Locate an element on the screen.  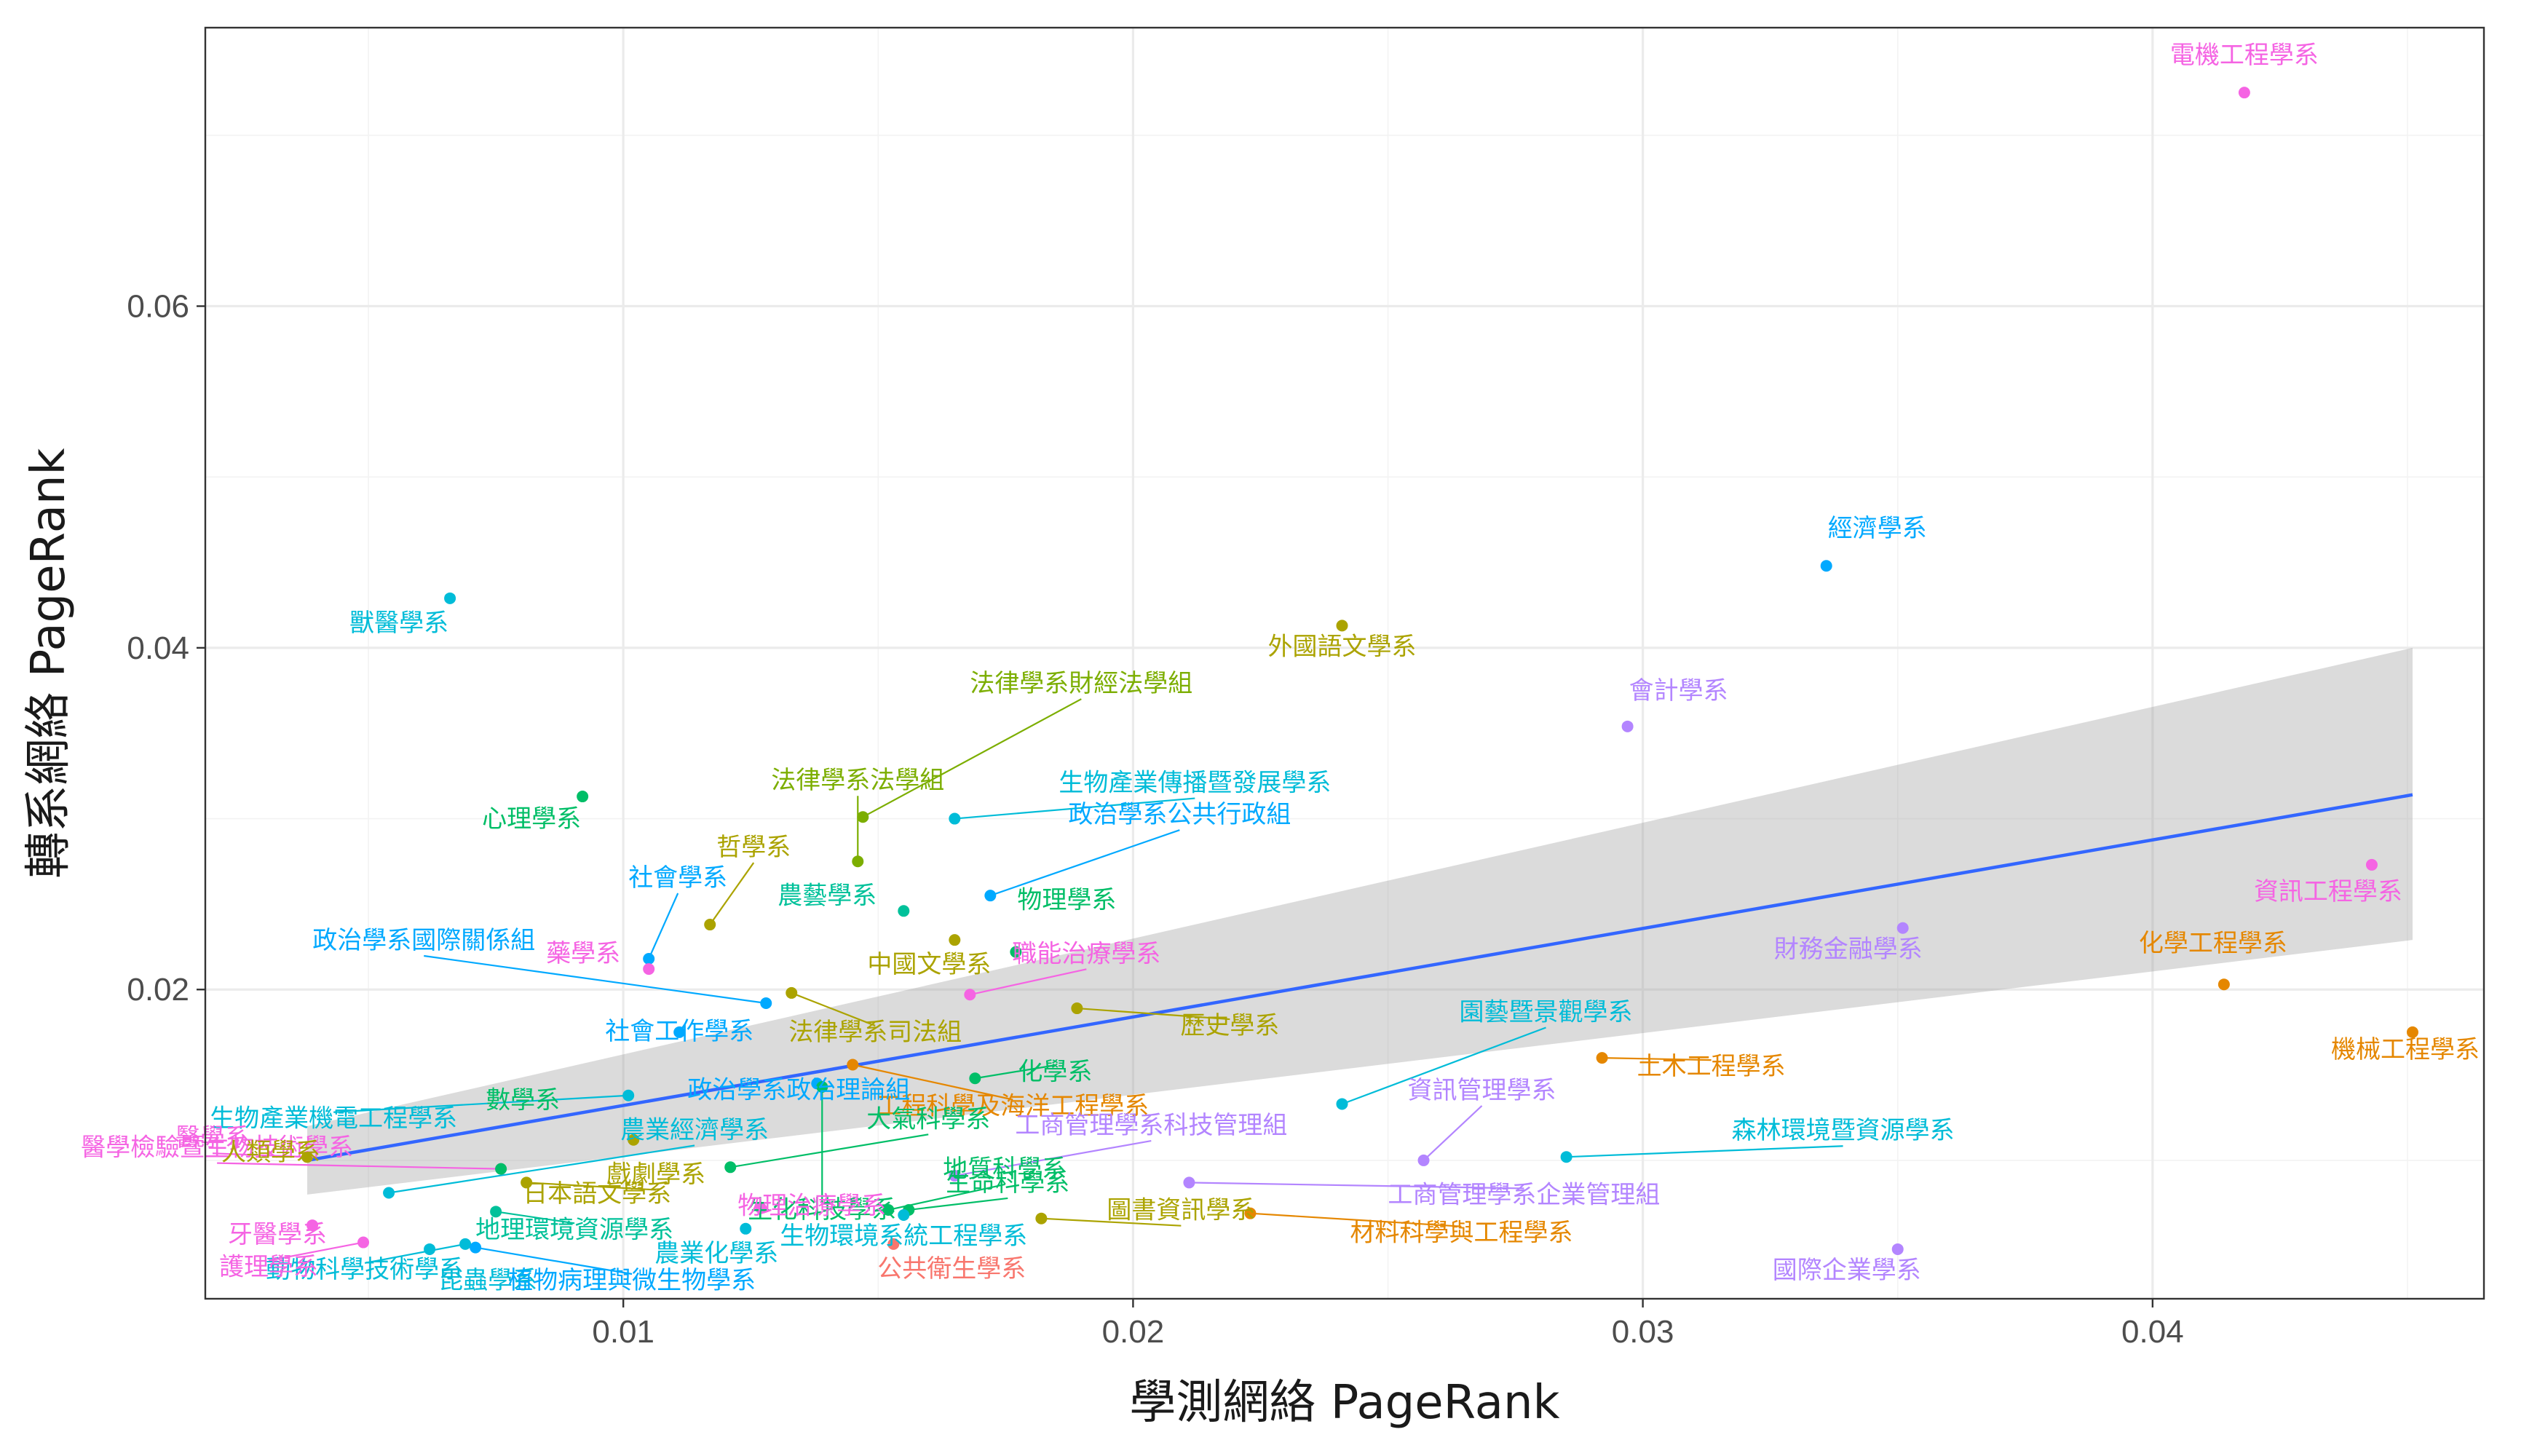
y-tick-label: 0.04 is located at coordinates (158, 648).